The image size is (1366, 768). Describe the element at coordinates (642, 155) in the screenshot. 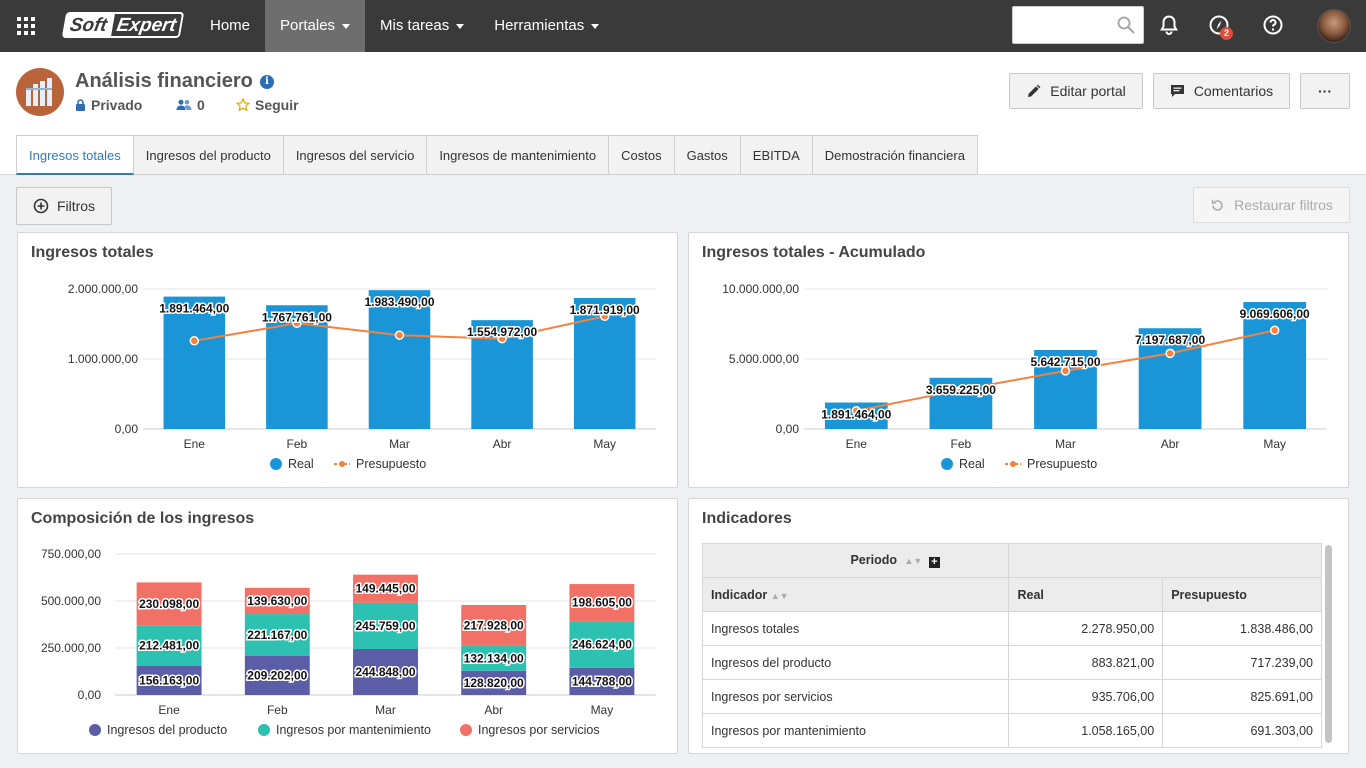

I see `tab-costos: Costos` at that location.